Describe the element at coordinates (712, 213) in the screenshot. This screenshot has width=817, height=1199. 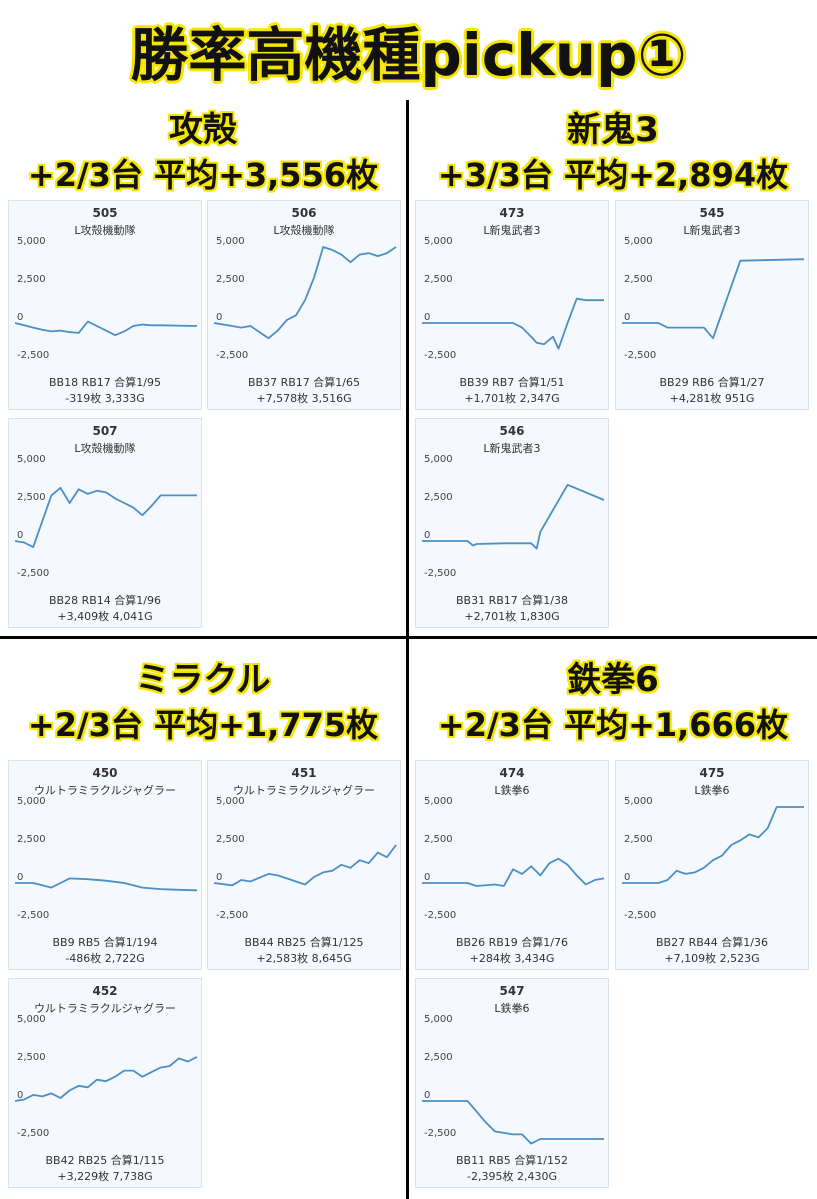
I see `machine-number: 545` at that location.